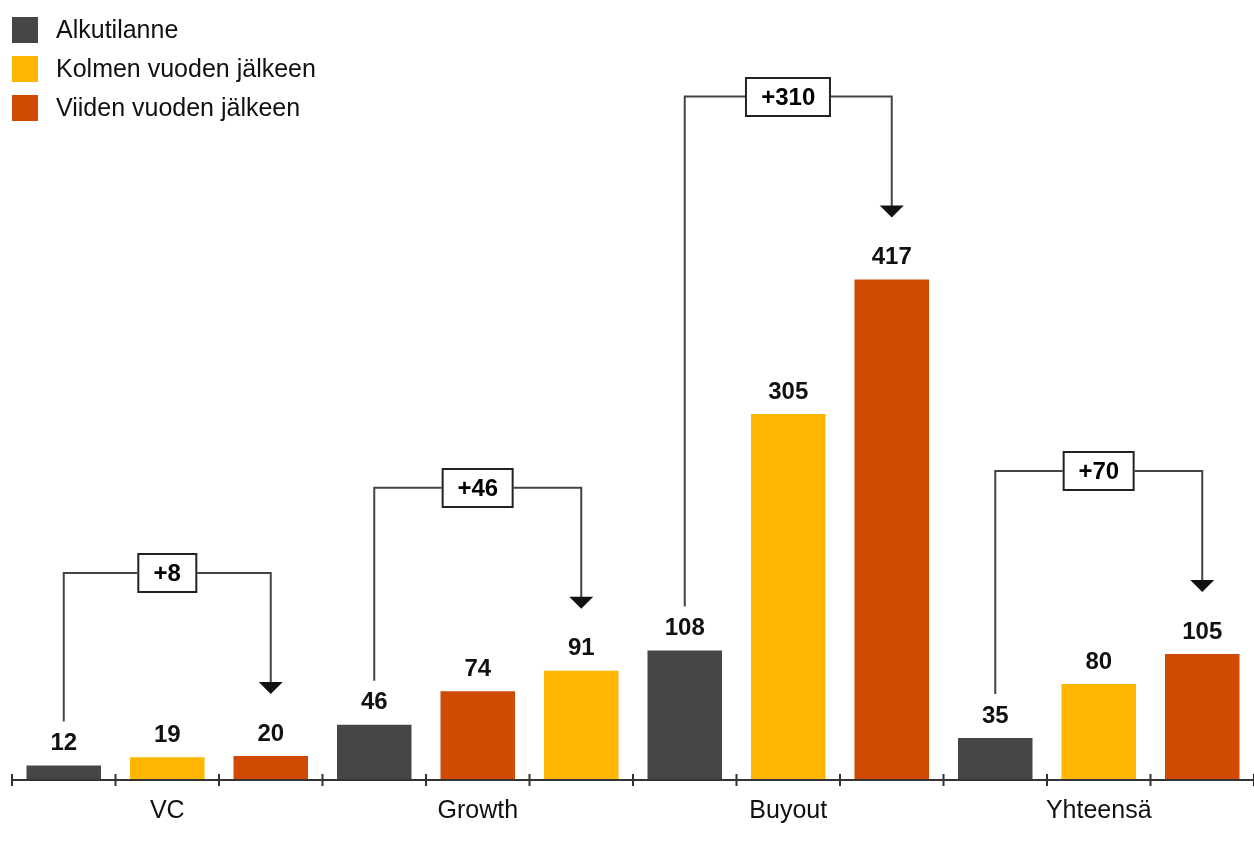  What do you see at coordinates (684, 627) in the screenshot?
I see `data-label: 108` at bounding box center [684, 627].